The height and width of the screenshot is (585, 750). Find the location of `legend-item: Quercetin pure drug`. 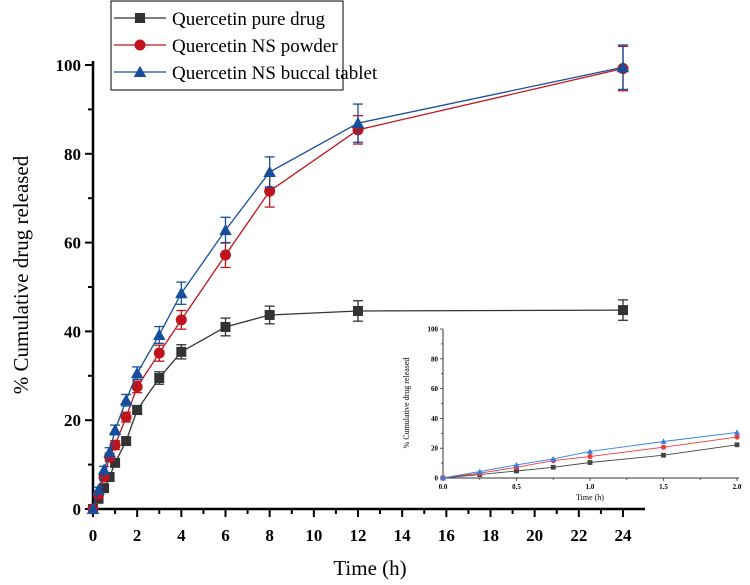

legend-item: Quercetin pure drug is located at coordinates (219, 19).